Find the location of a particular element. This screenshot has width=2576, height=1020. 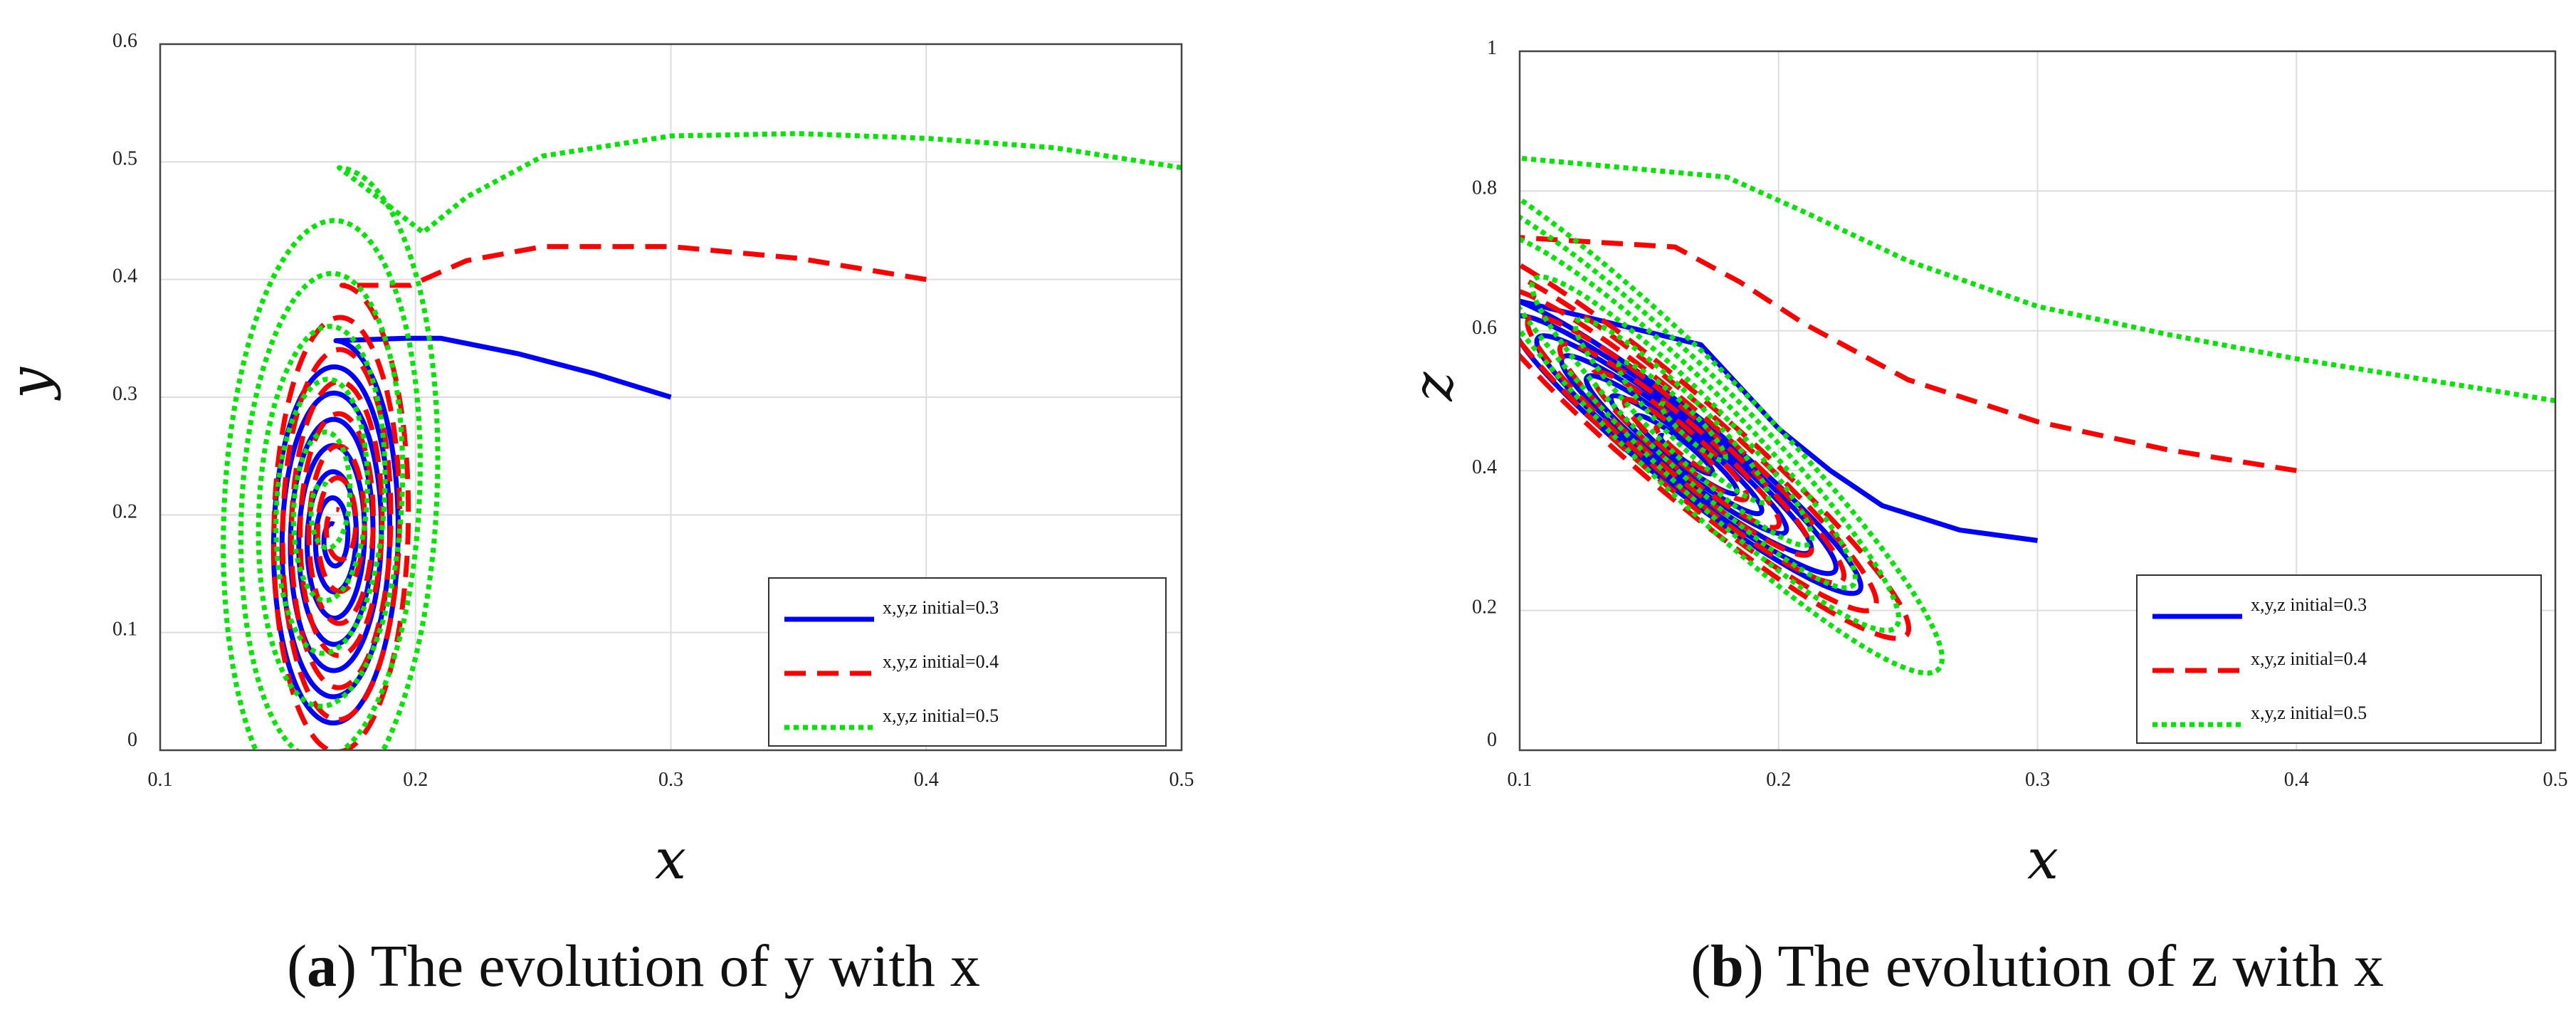

y-tick-label: 1 is located at coordinates (1492, 48).